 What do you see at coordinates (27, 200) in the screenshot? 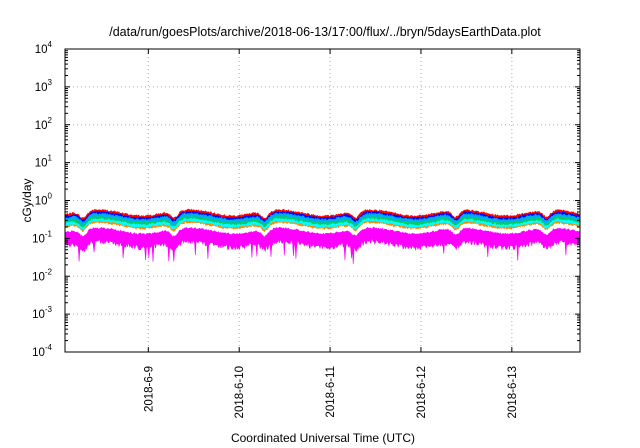
I see `y-axis-label: cGy/day` at bounding box center [27, 200].